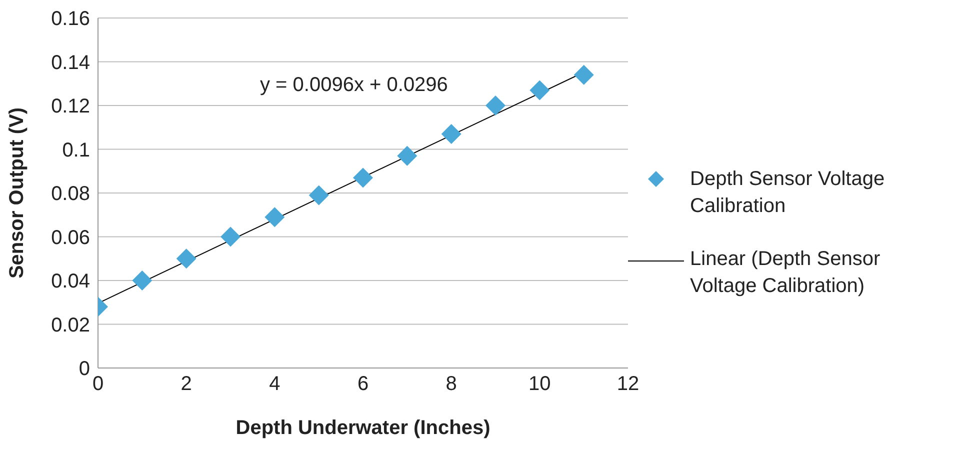 This screenshot has height=458, width=967. I want to click on x-tick-label: 6, so click(363, 384).